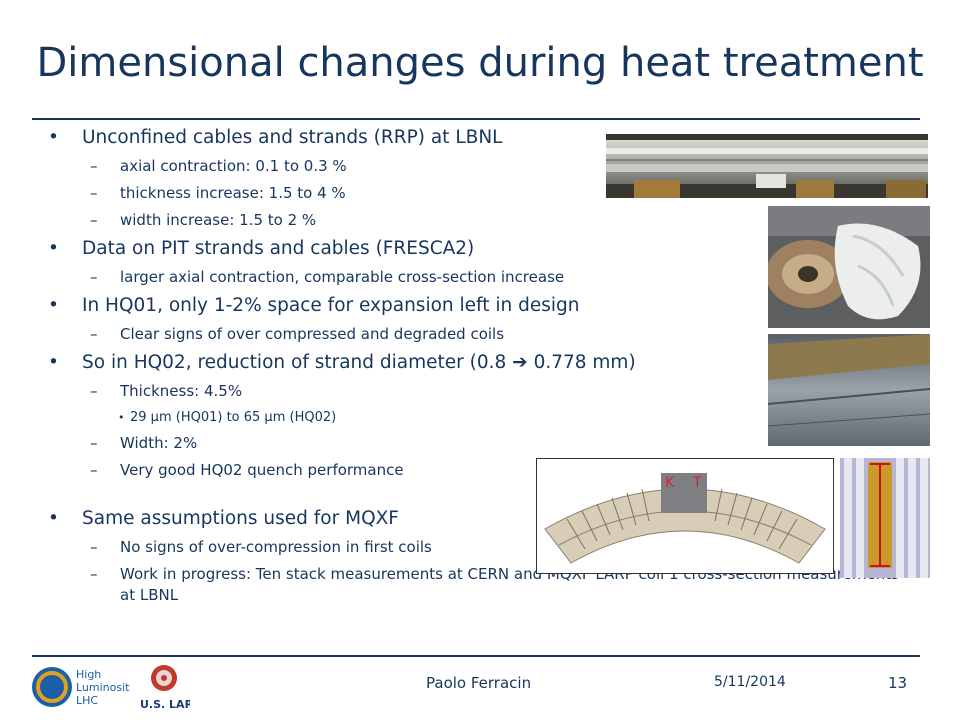 The image size is (960, 720). What do you see at coordinates (478, 193) in the screenshot?
I see `sub-bullet-thickness: – thickness increase: 1.5 to 4 %` at bounding box center [478, 193].